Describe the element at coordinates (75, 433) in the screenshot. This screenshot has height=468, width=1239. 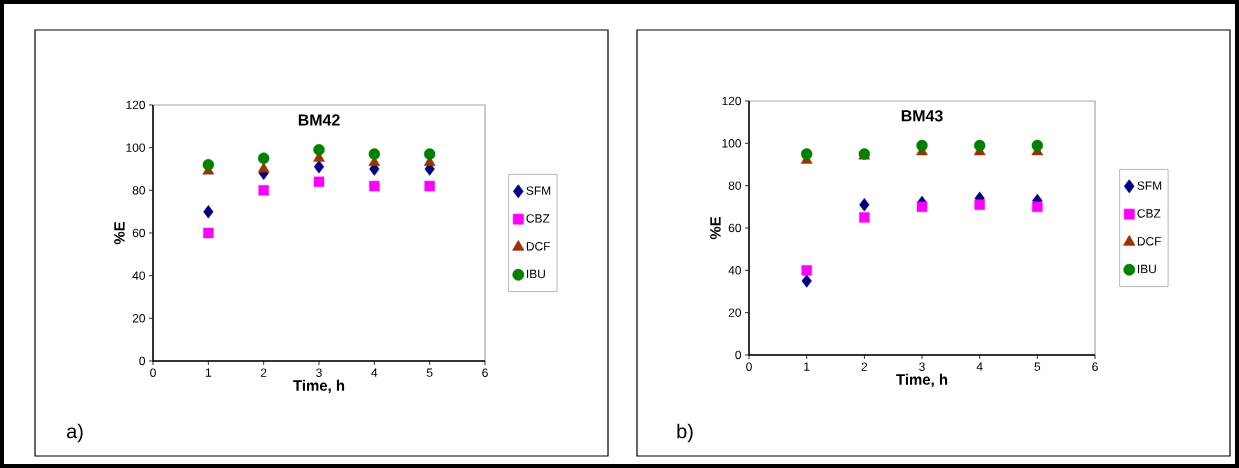
I see `text: a)` at that location.